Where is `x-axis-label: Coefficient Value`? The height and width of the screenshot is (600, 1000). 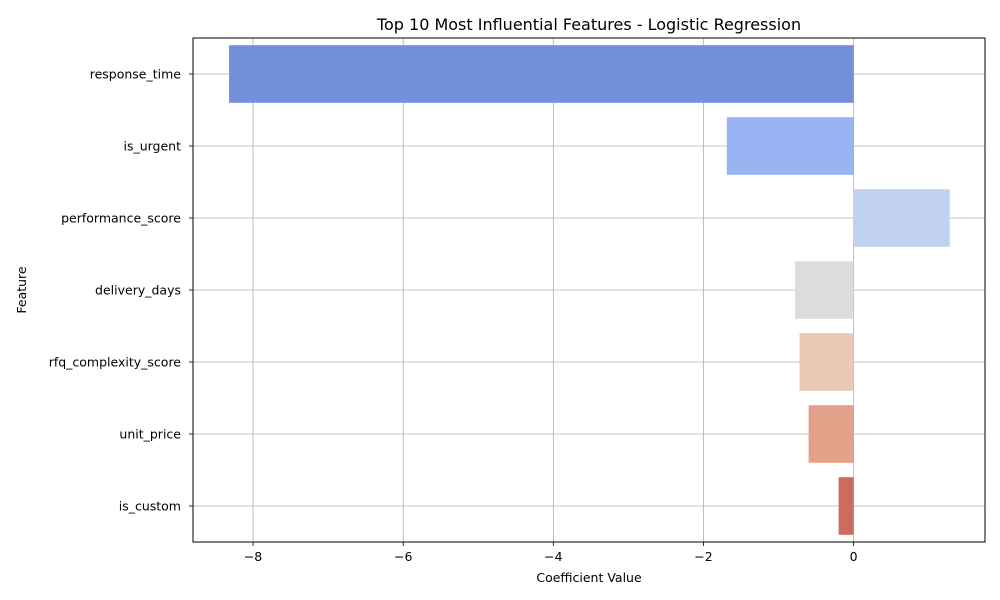 x-axis-label: Coefficient Value is located at coordinates (589, 577).